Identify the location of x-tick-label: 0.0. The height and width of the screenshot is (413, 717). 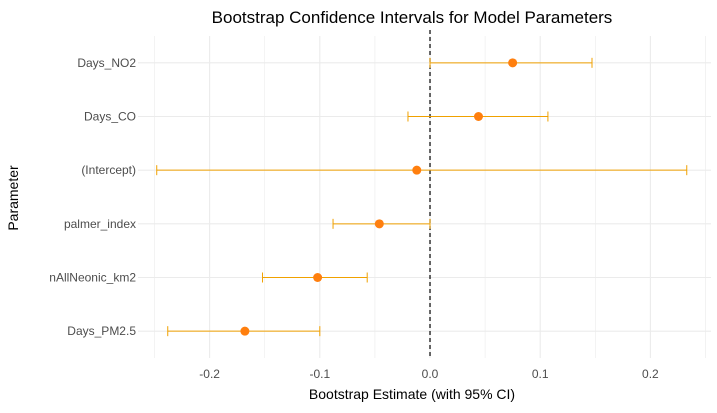
(430, 374).